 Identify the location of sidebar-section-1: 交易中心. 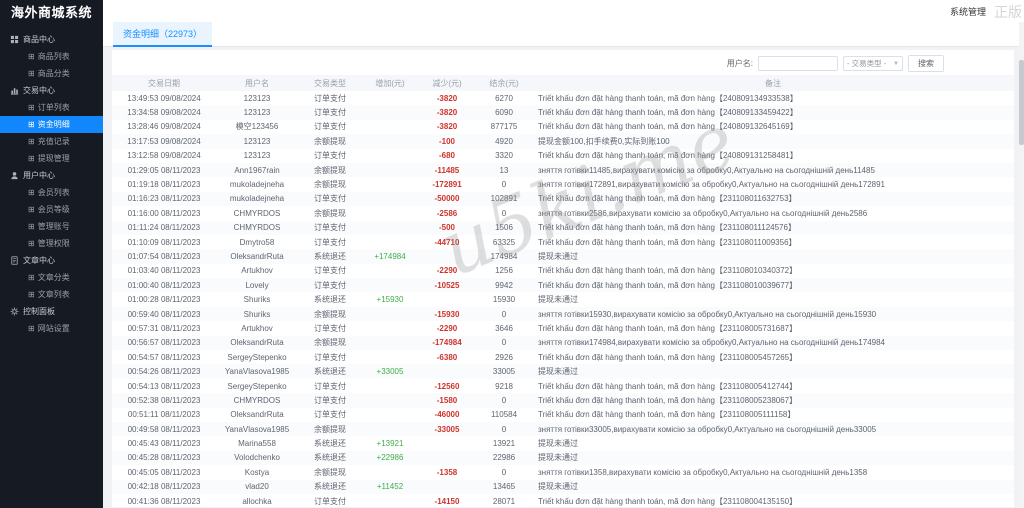
(51, 90).